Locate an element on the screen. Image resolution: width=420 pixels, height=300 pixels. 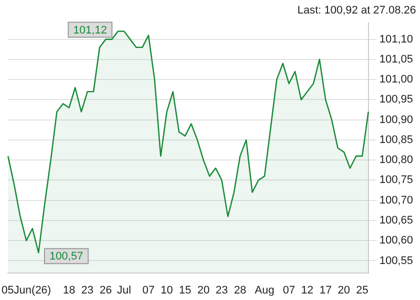
x-tick-label: 17 is located at coordinates (325, 290).